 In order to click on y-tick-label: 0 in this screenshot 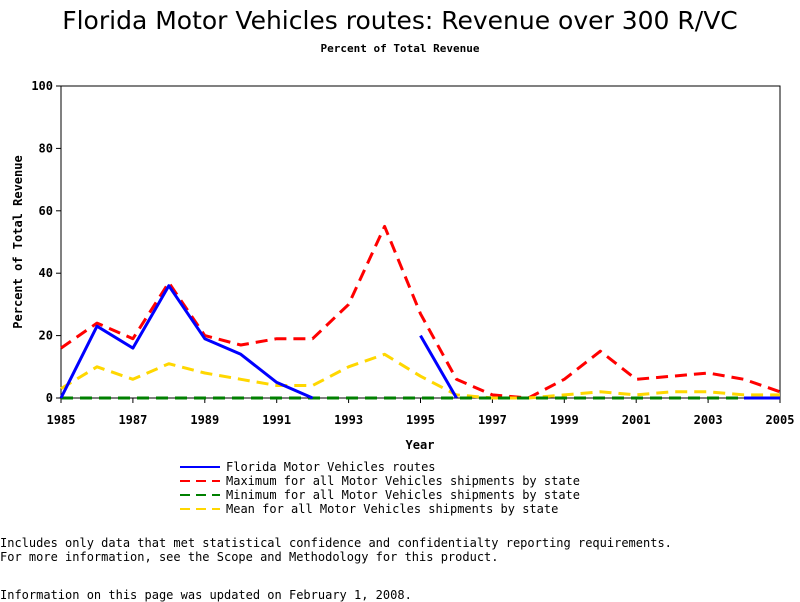, I will do `click(49, 398)`.